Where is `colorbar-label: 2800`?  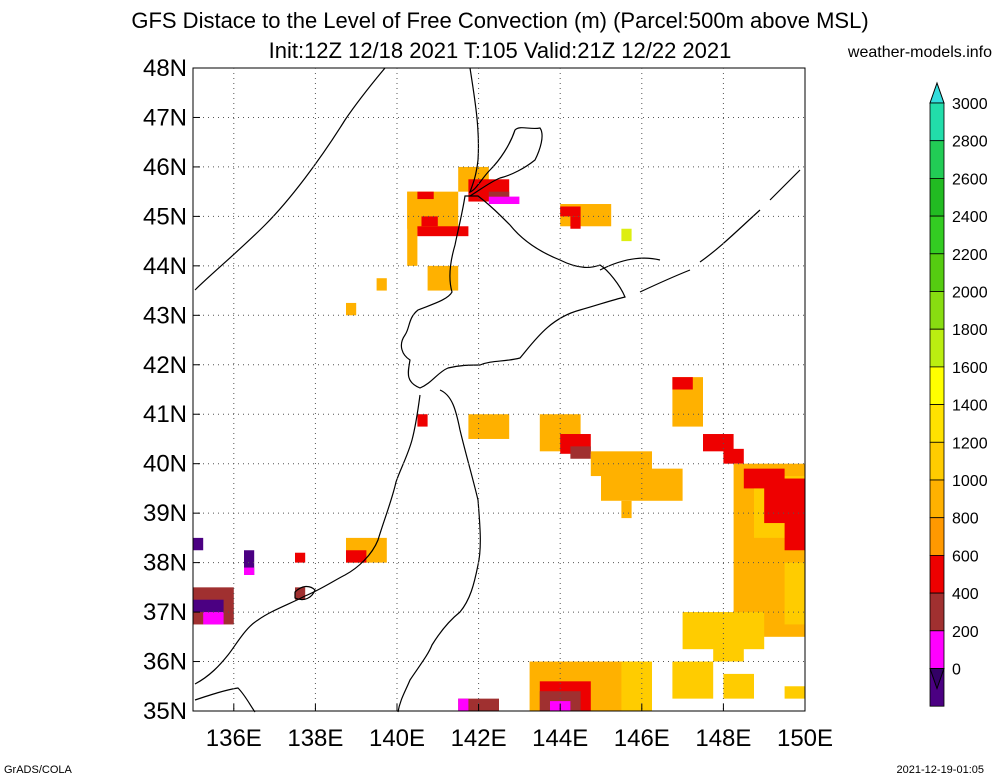 colorbar-label: 2800 is located at coordinates (970, 142).